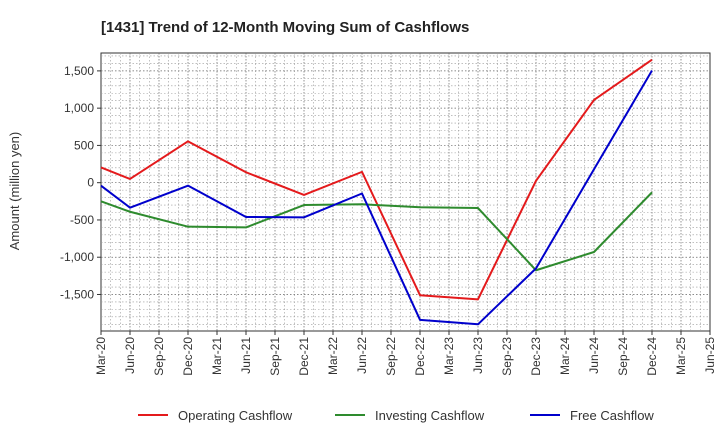 The height and width of the screenshot is (440, 720). What do you see at coordinates (623, 356) in the screenshot?
I see `x-tick-label: Sep-24` at bounding box center [623, 356].